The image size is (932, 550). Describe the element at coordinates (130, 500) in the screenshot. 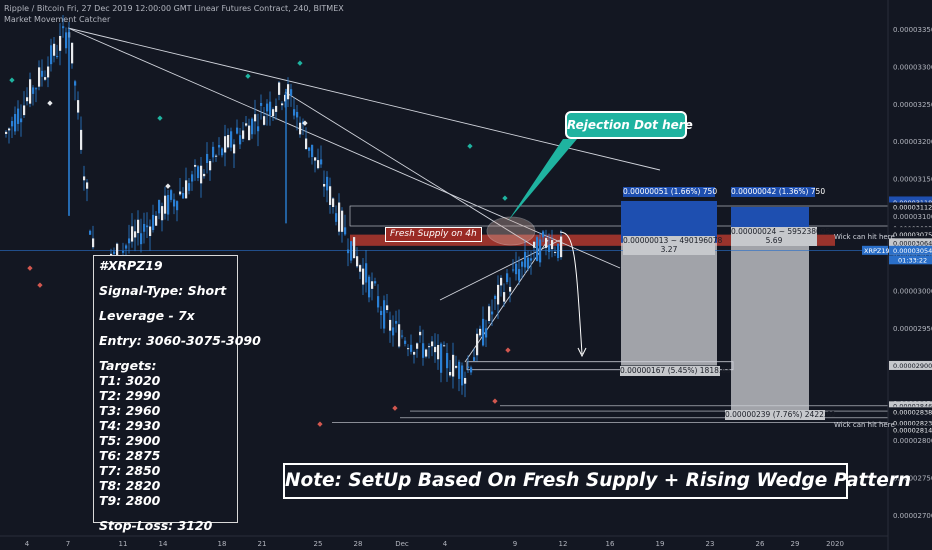

I see `target-9: T9: 2800` at that location.